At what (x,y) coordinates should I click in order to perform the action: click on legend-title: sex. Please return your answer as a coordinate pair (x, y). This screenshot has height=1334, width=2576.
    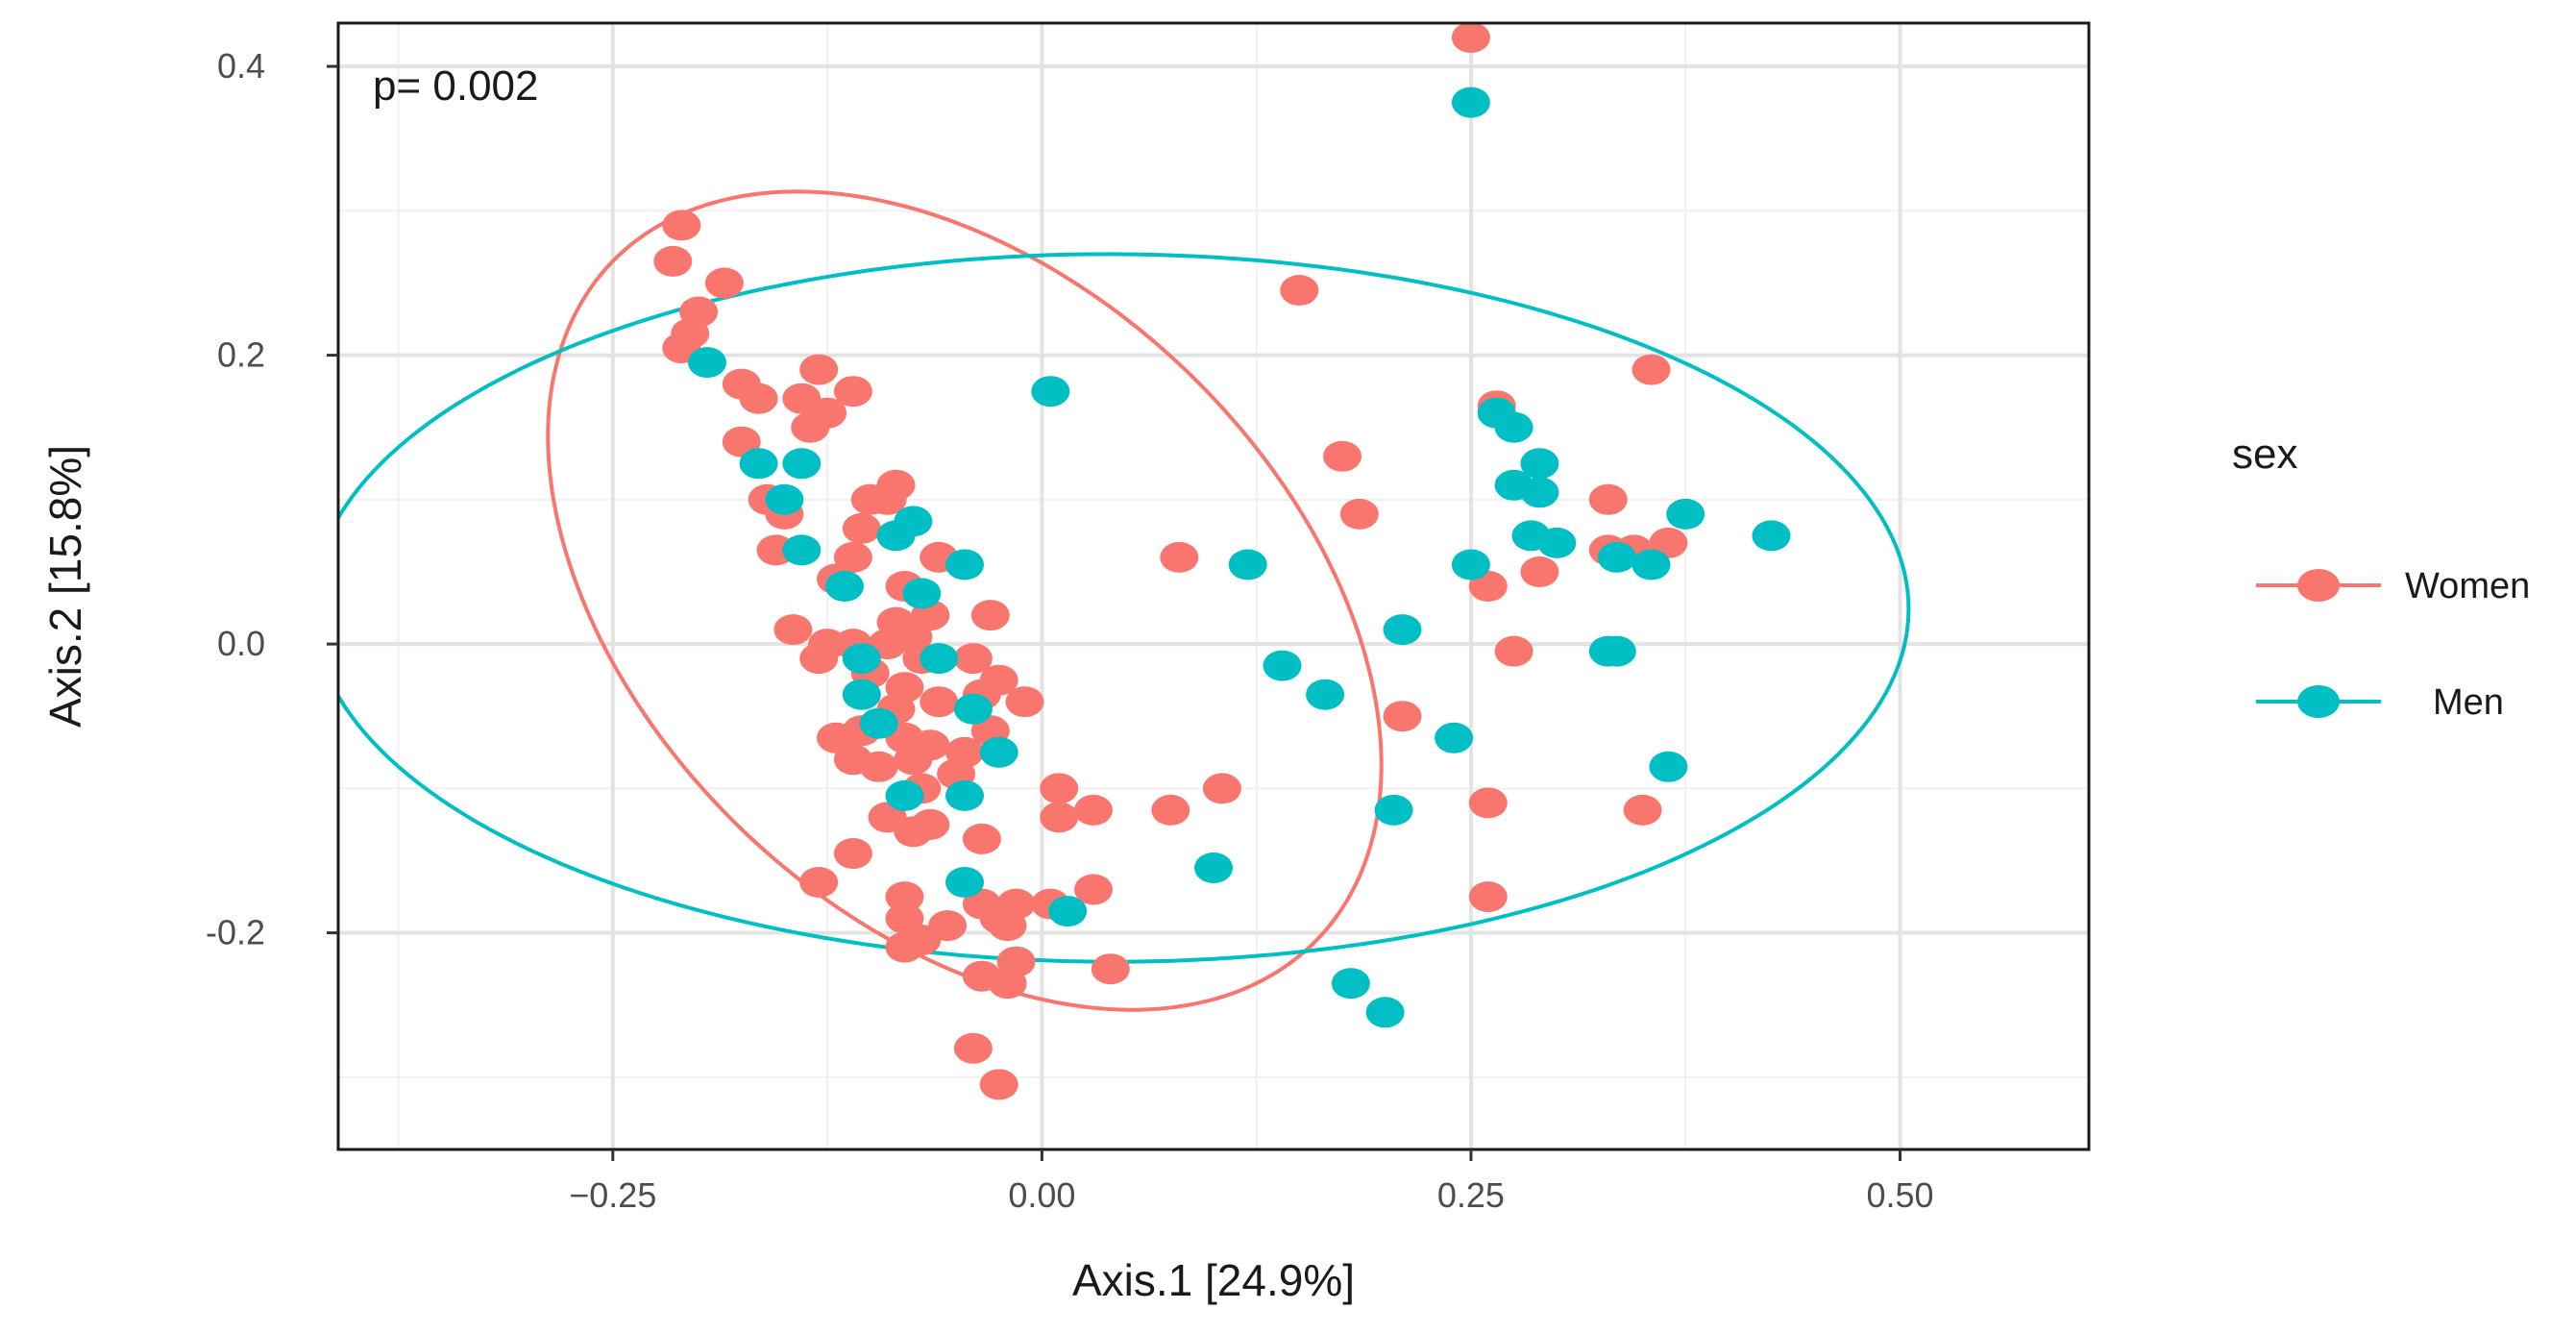
    Looking at the image, I should click on (2264, 454).